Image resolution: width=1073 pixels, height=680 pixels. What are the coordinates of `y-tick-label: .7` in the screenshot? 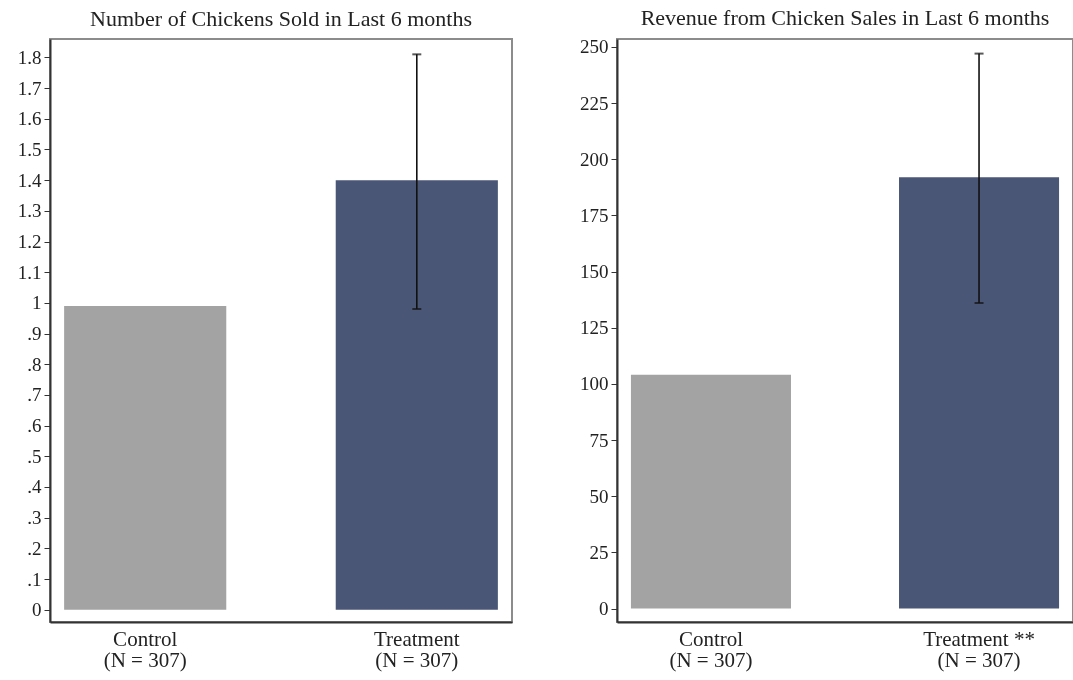 It's located at (34, 395).